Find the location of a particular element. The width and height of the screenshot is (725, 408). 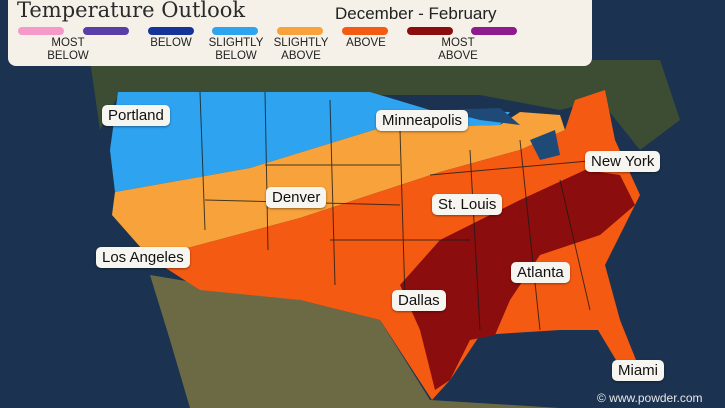

swatch-above is located at coordinates (365, 31).